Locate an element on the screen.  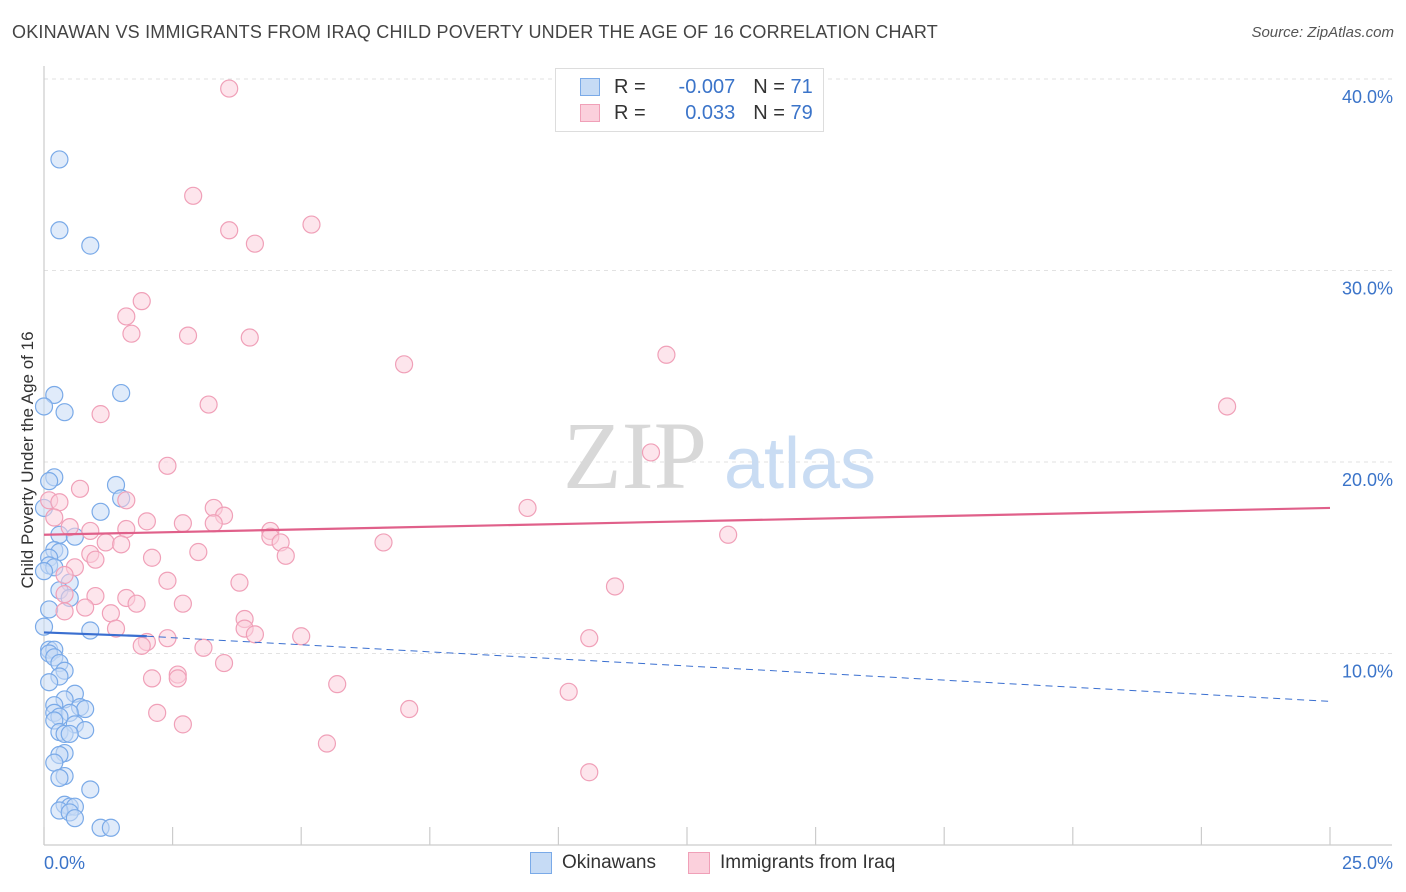
trend-solid-iraq is located at coordinates (687, 521).